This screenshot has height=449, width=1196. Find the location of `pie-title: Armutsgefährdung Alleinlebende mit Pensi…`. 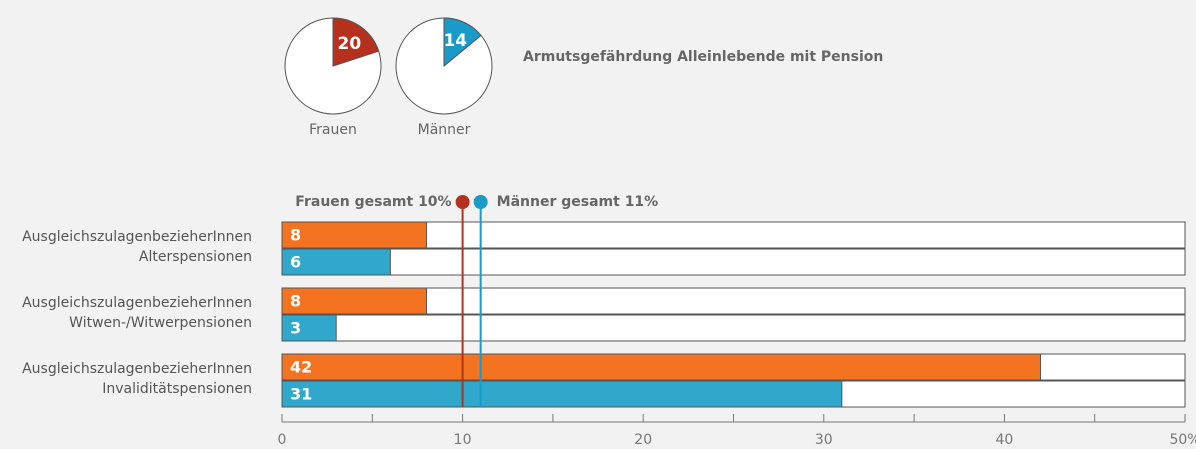

pie-title: Armutsgefährdung Alleinlebende mit Pensi… is located at coordinates (703, 57).